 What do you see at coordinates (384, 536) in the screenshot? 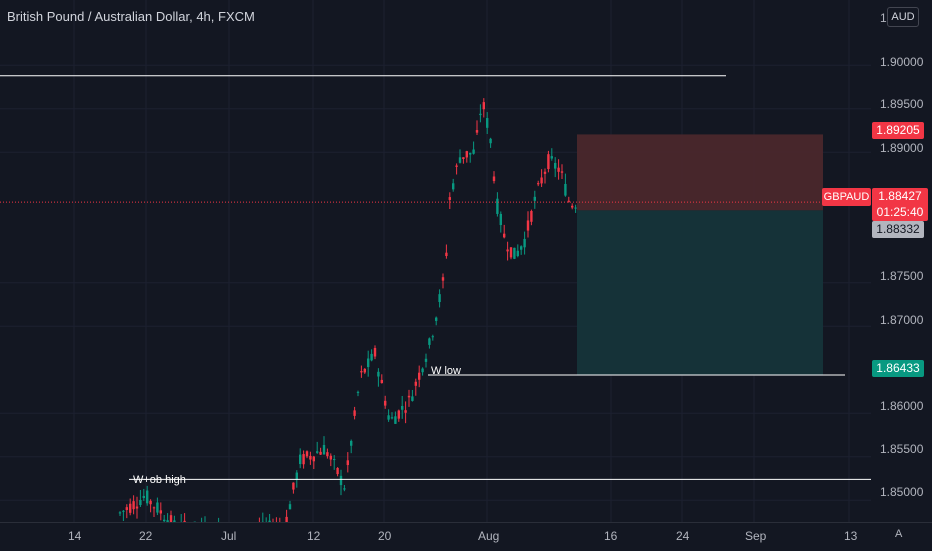
I see `time-tick: 20` at bounding box center [384, 536].